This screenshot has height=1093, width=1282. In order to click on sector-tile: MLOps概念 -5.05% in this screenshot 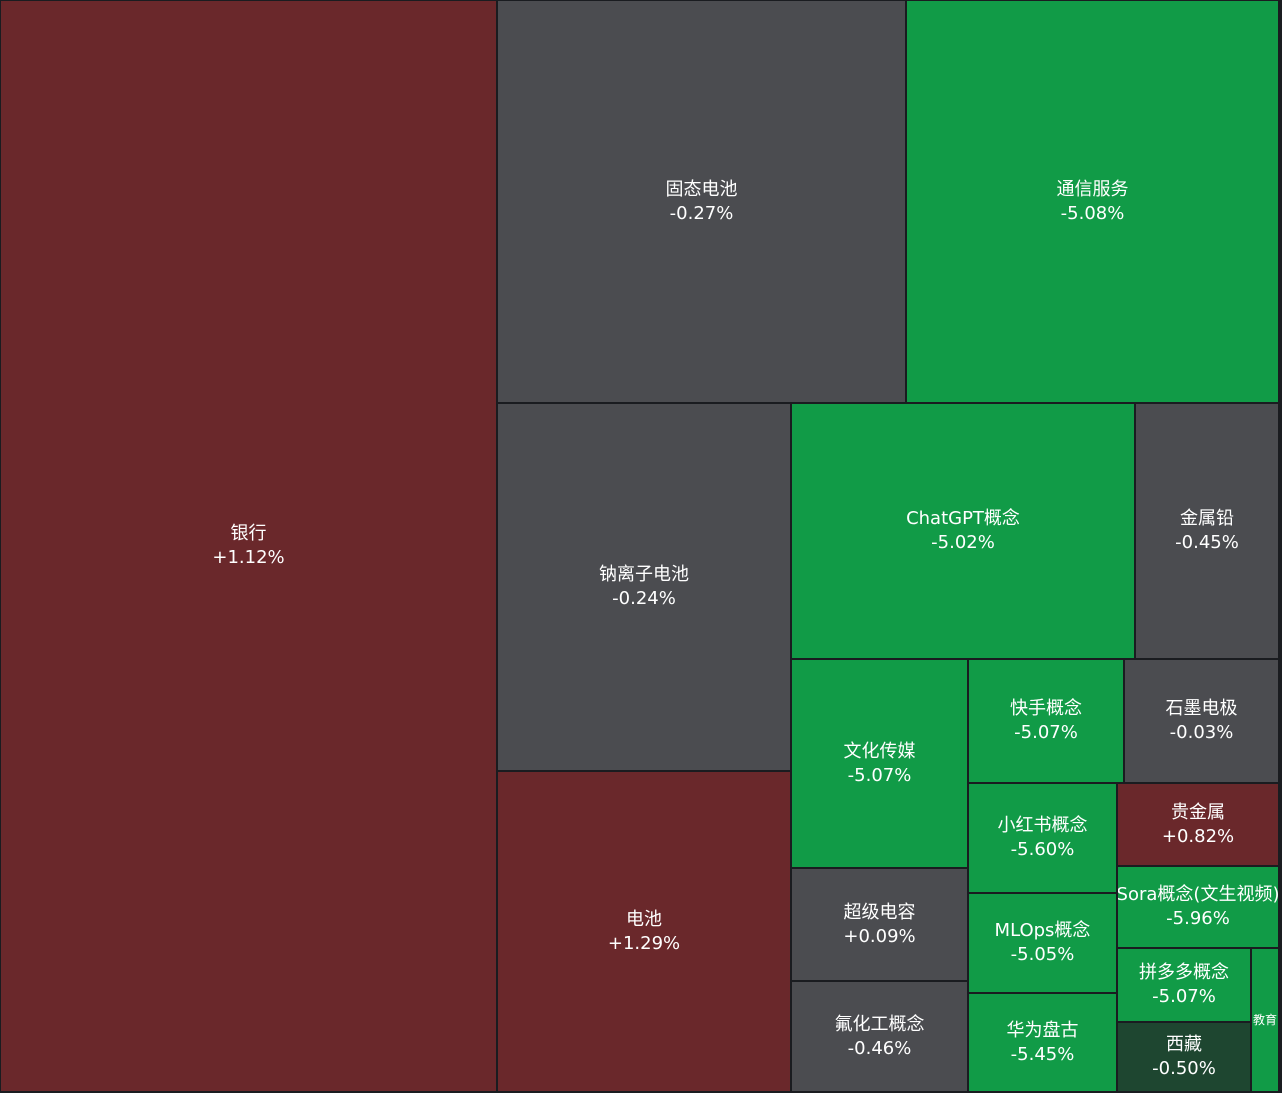, I will do `click(1042, 943)`.